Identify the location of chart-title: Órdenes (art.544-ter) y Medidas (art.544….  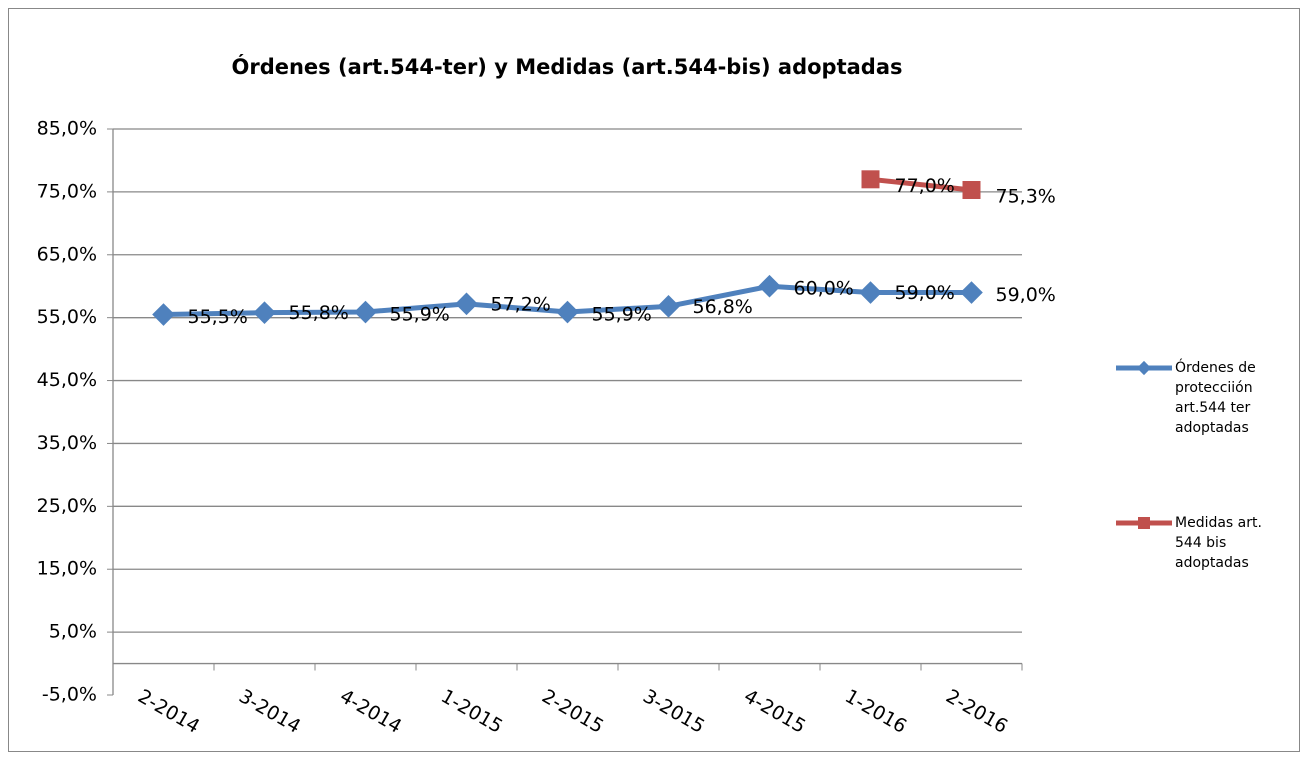
(566, 66).